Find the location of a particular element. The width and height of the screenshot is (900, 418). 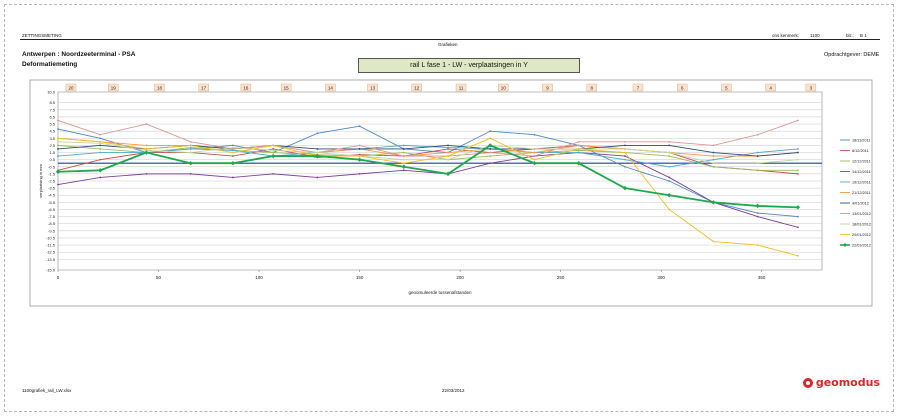

point-label: 14 is located at coordinates (331, 88).